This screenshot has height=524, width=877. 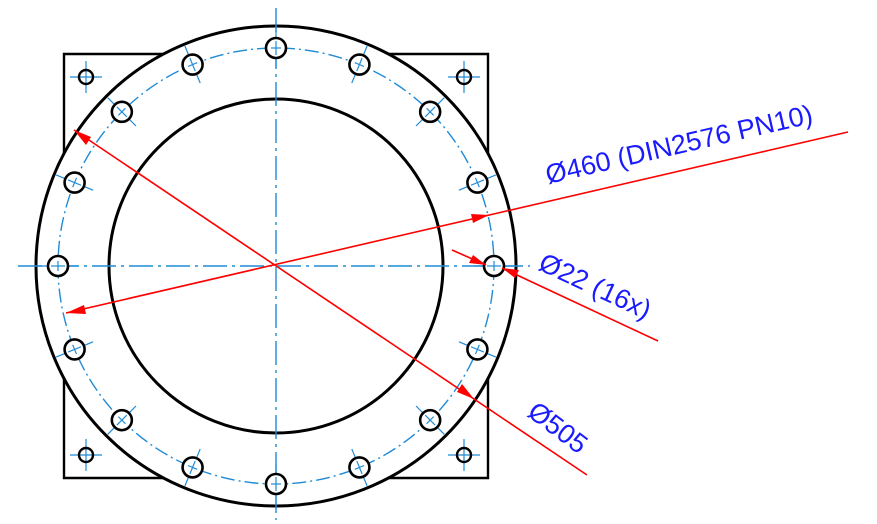 What do you see at coordinates (557, 428) in the screenshot?
I see `dimension-outer-label: Ø505` at bounding box center [557, 428].